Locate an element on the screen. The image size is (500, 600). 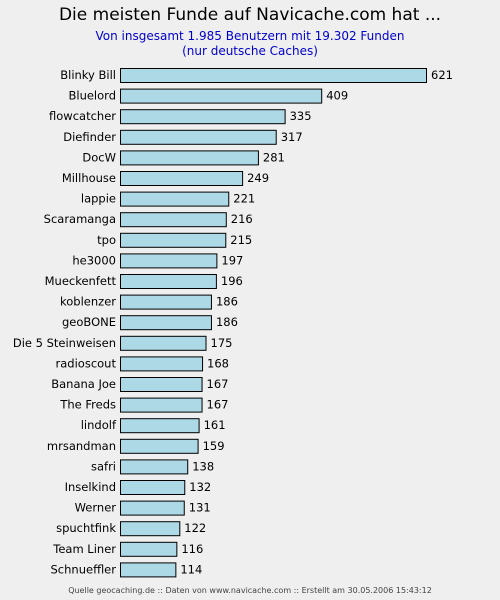
value-label-team-liner: 116 is located at coordinates (192, 549).